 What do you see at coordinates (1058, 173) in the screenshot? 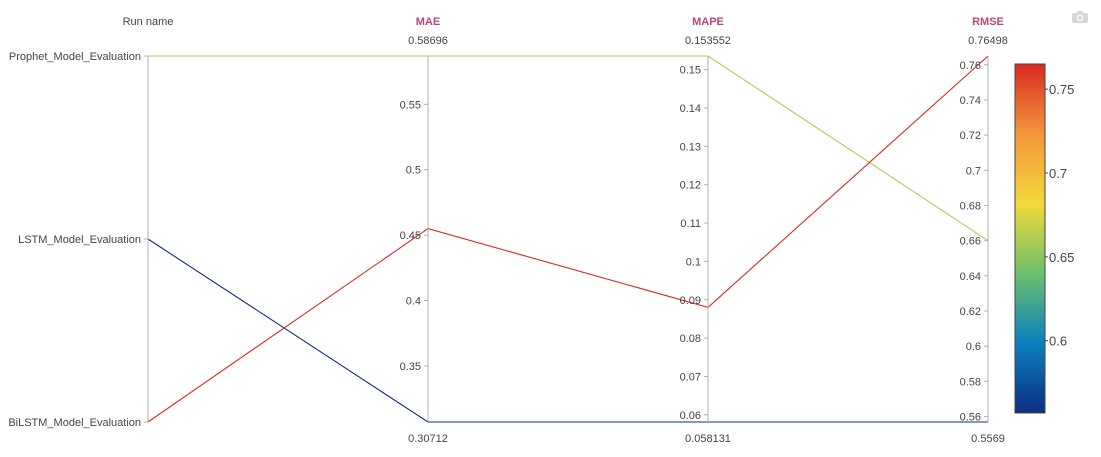
I see `colorbar-tick-label: 0.7` at bounding box center [1058, 173].